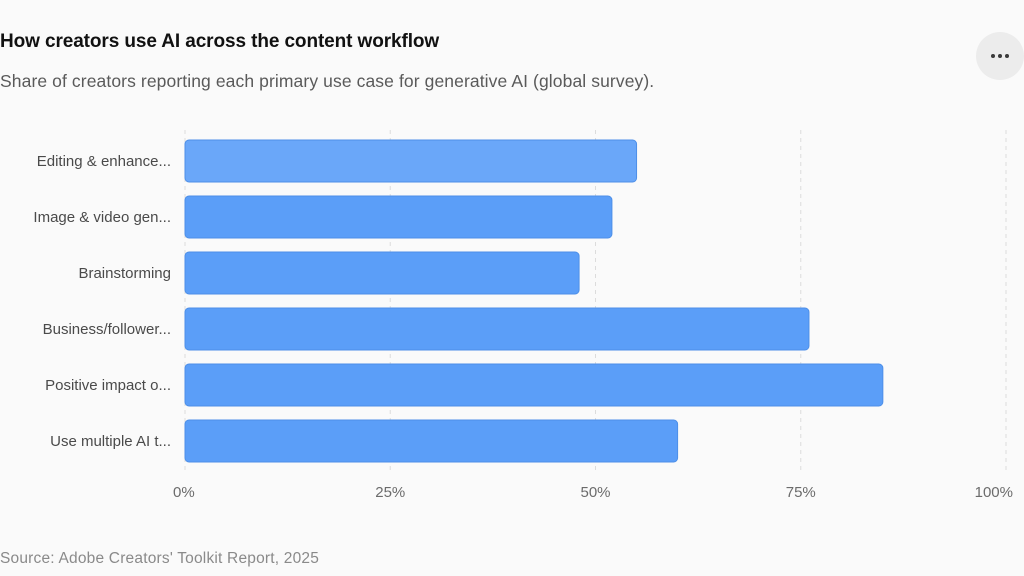 The image size is (1024, 576). I want to click on more-horizontal-icon, so click(1000, 56).